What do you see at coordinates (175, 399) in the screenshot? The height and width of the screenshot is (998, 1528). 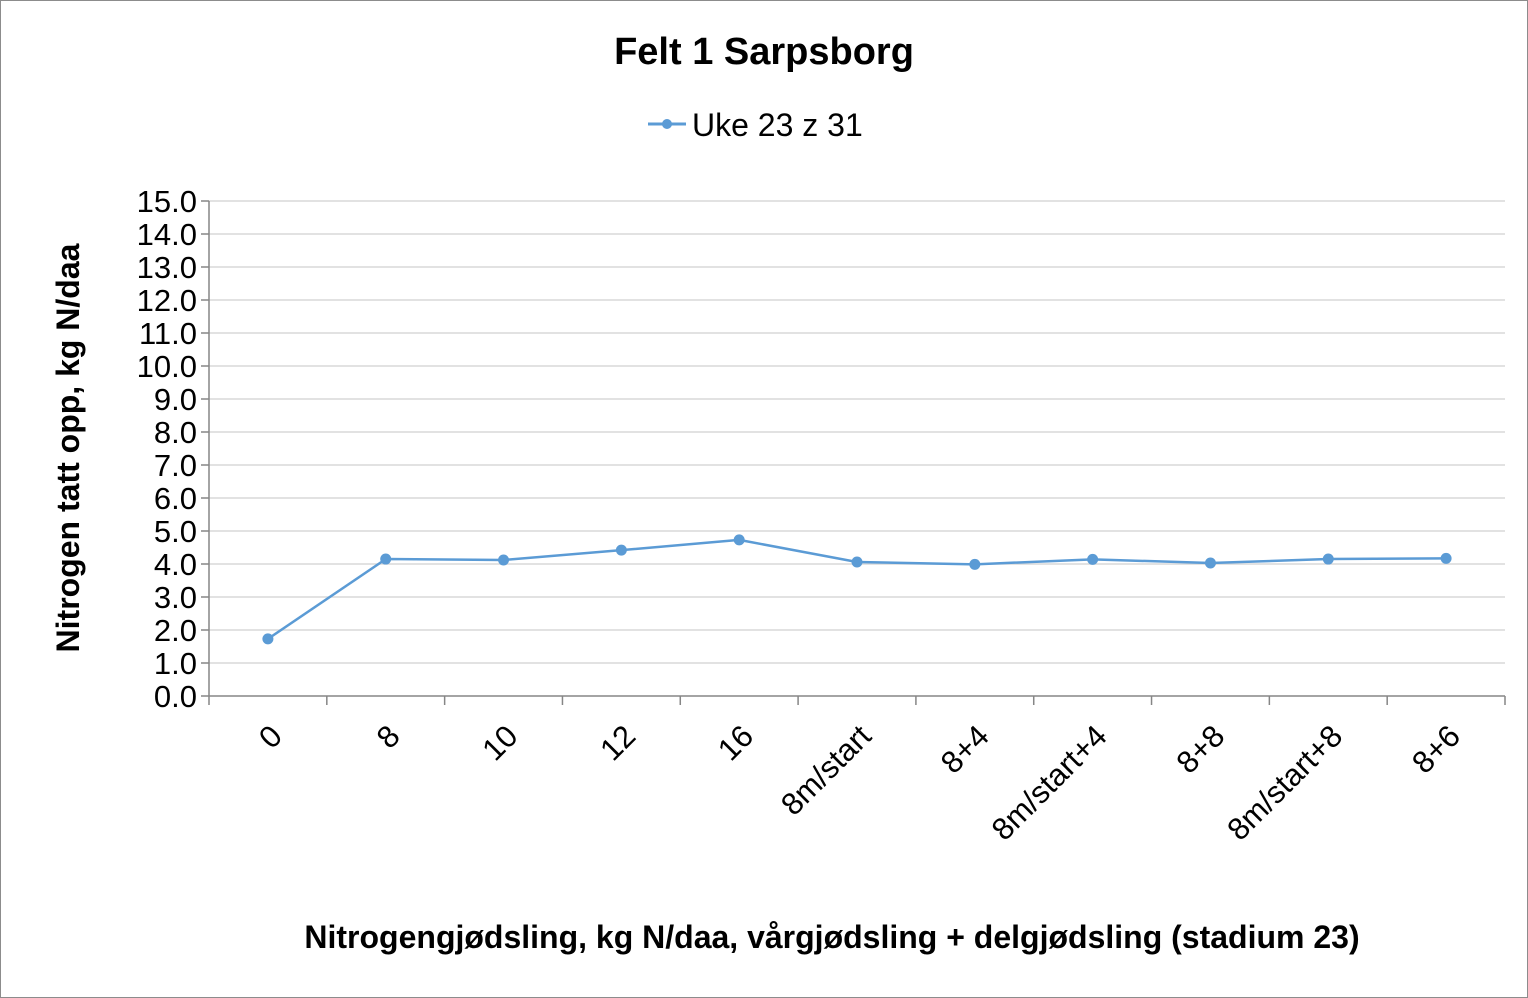 I see `y-tick-label: 9.0` at bounding box center [175, 399].